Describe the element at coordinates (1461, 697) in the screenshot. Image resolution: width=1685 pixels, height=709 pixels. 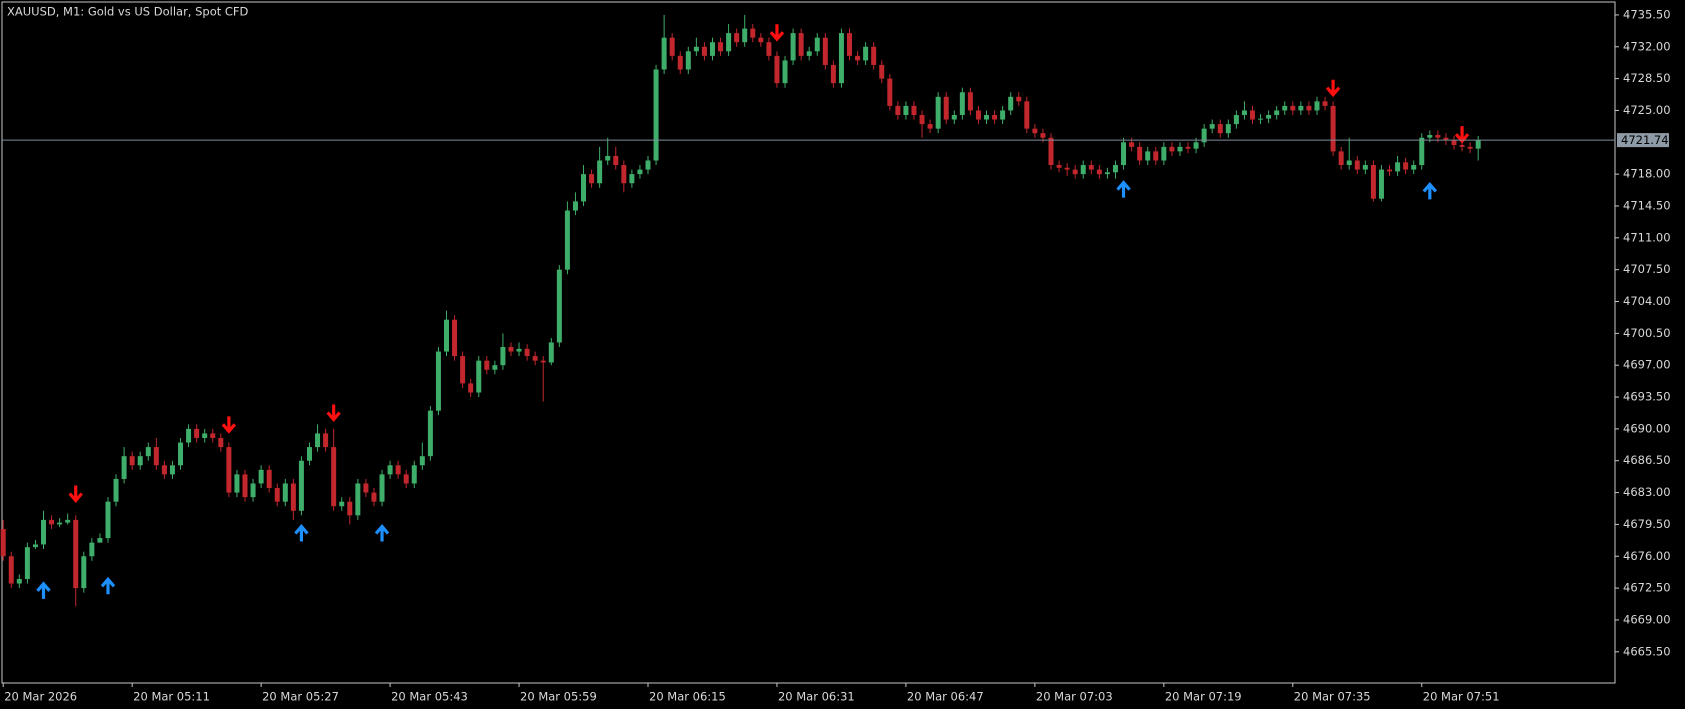
I see `x-tick-label: 20 Mar 07:51` at that location.